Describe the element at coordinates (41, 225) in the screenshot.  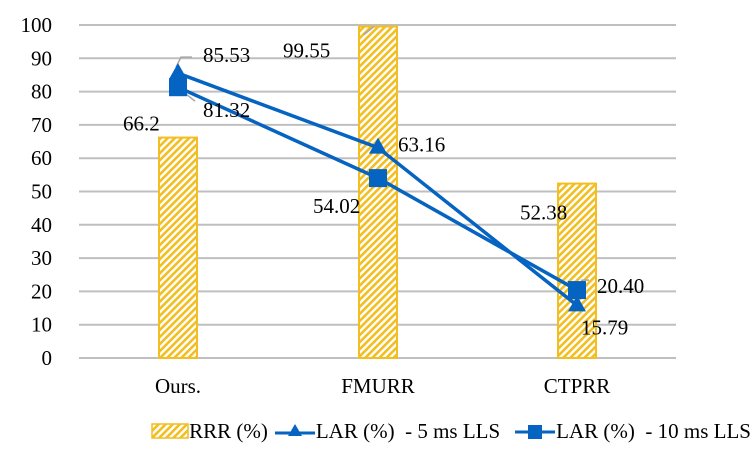
I see `y-tick-label: 40` at that location.